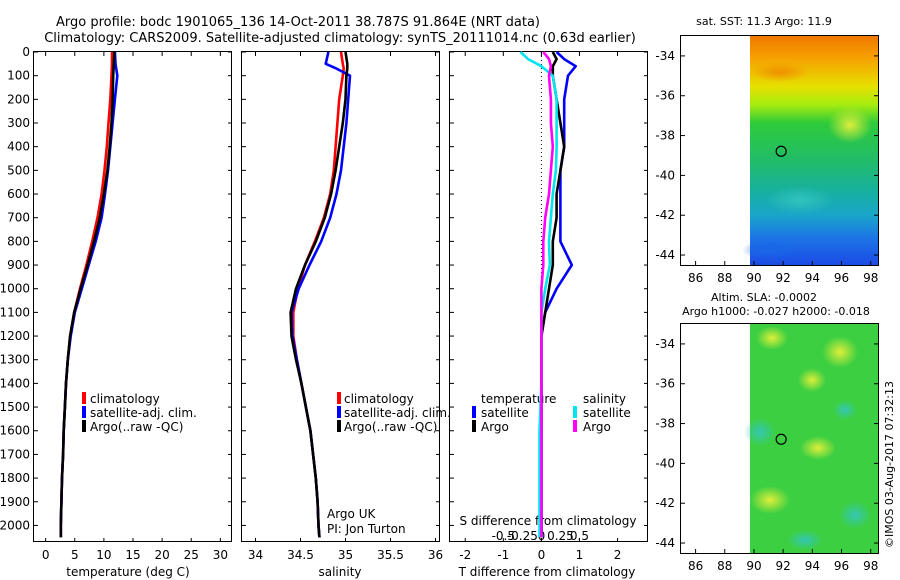 The image size is (900, 580). What do you see at coordinates (538, 294) in the screenshot?
I see `series-line-salinity-satellite` at bounding box center [538, 294].